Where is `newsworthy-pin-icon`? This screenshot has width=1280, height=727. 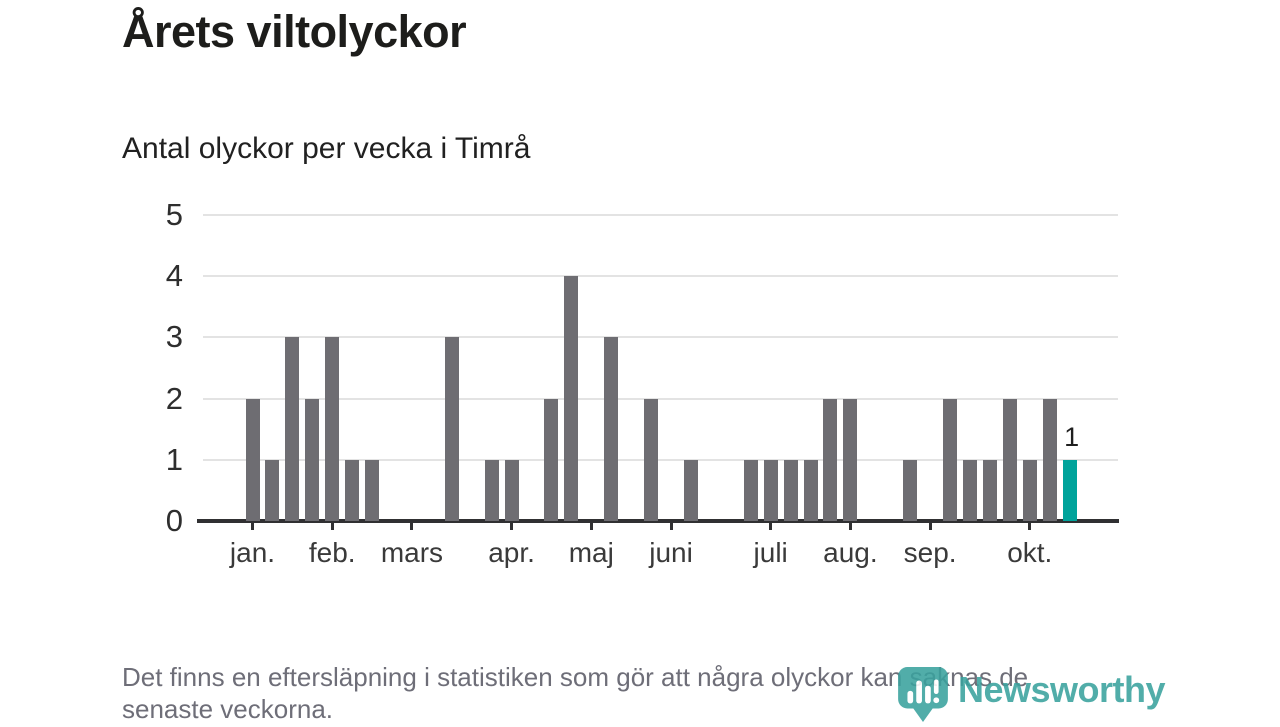 newsworthy-pin-icon is located at coordinates (923, 696).